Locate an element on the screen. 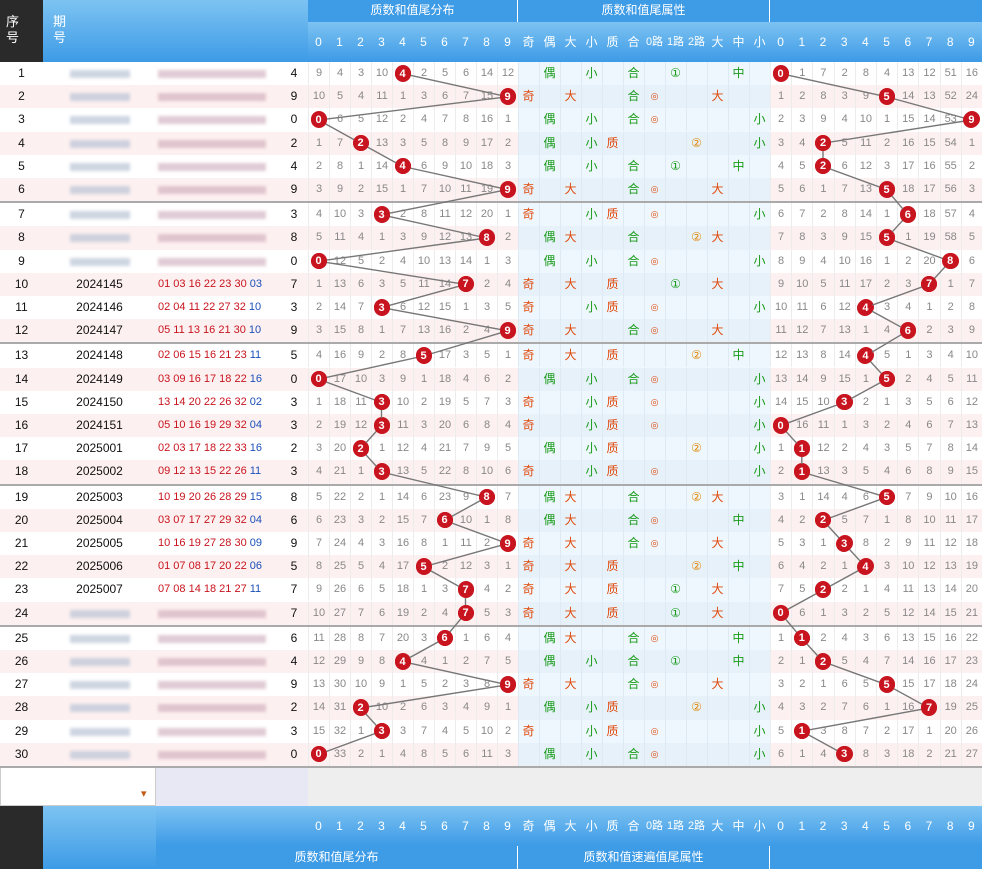 Image resolution: width=982 pixels, height=869 pixels. digit-cell: 4 is located at coordinates (465, 708).